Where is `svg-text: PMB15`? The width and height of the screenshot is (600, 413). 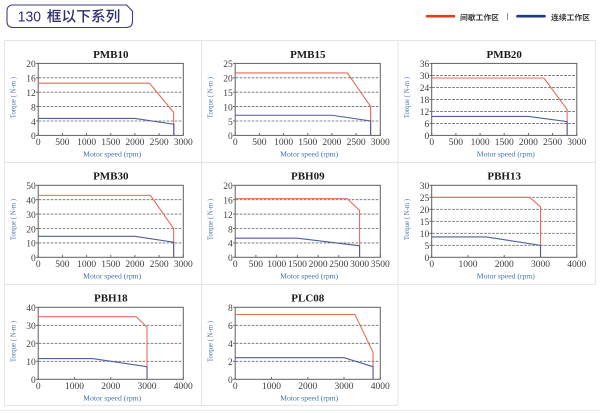 svg-text: PMB15 is located at coordinates (308, 55).